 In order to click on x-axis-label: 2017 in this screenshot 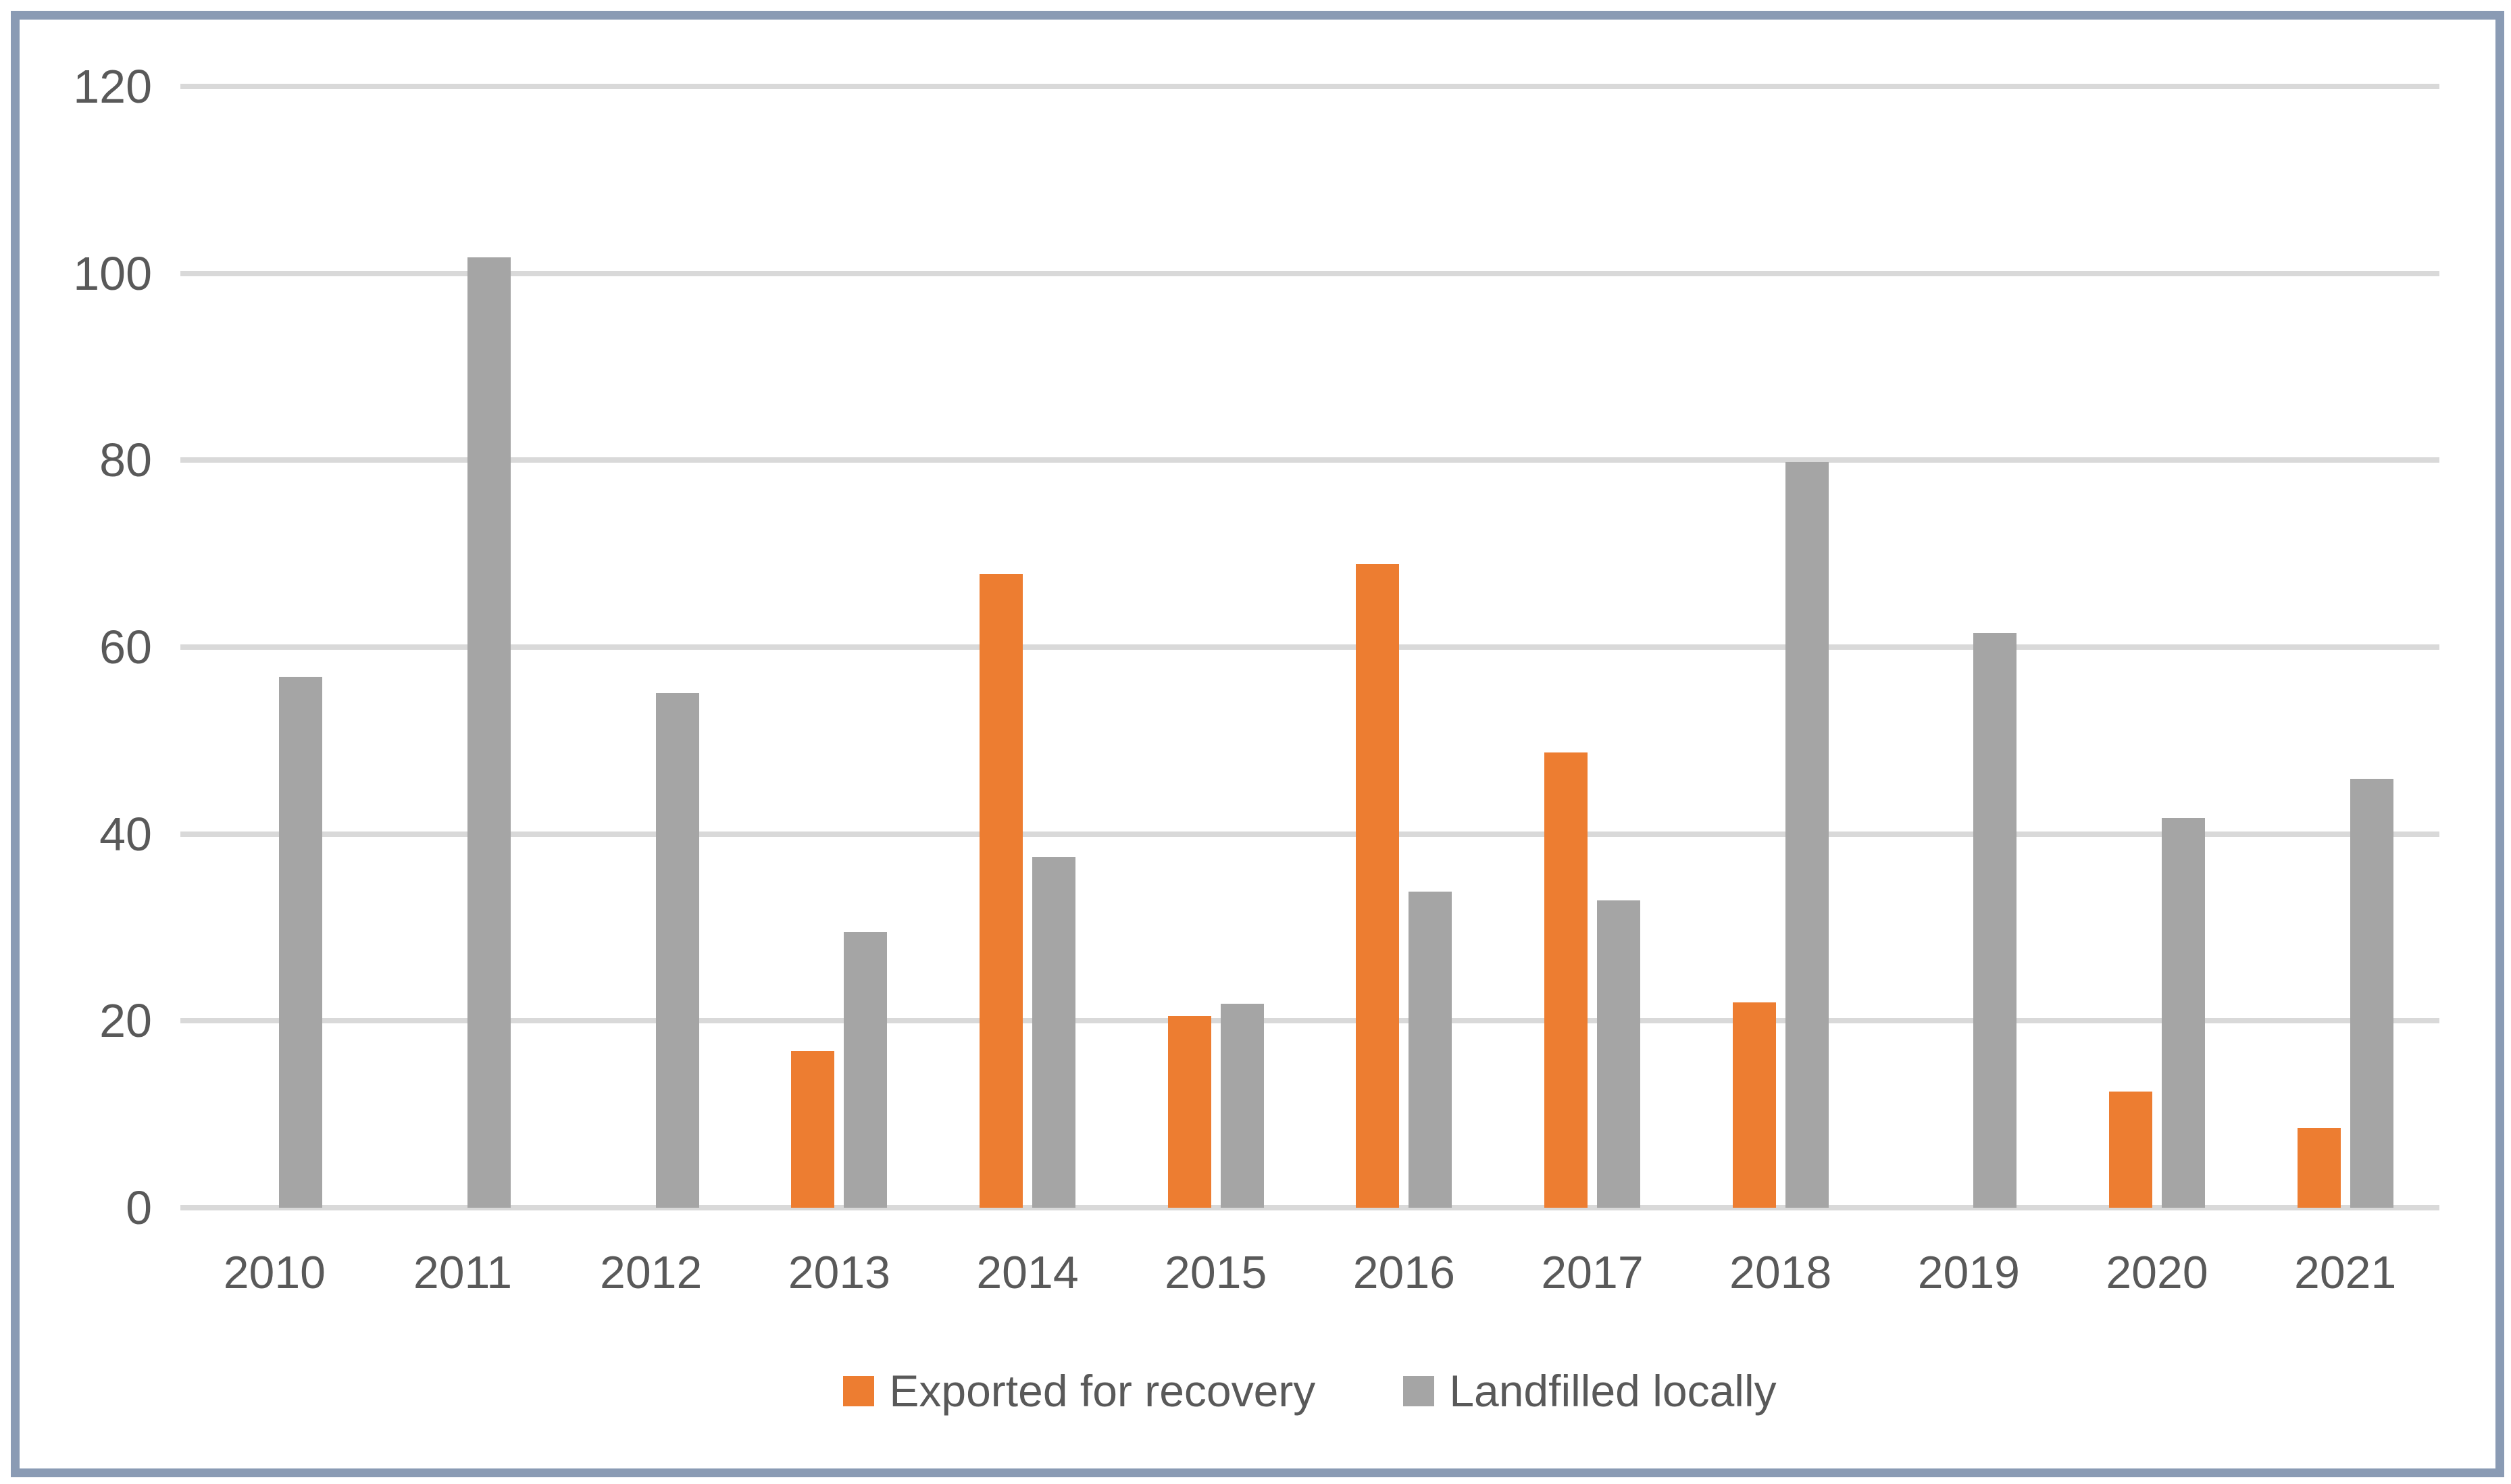, I will do `click(1592, 1272)`.